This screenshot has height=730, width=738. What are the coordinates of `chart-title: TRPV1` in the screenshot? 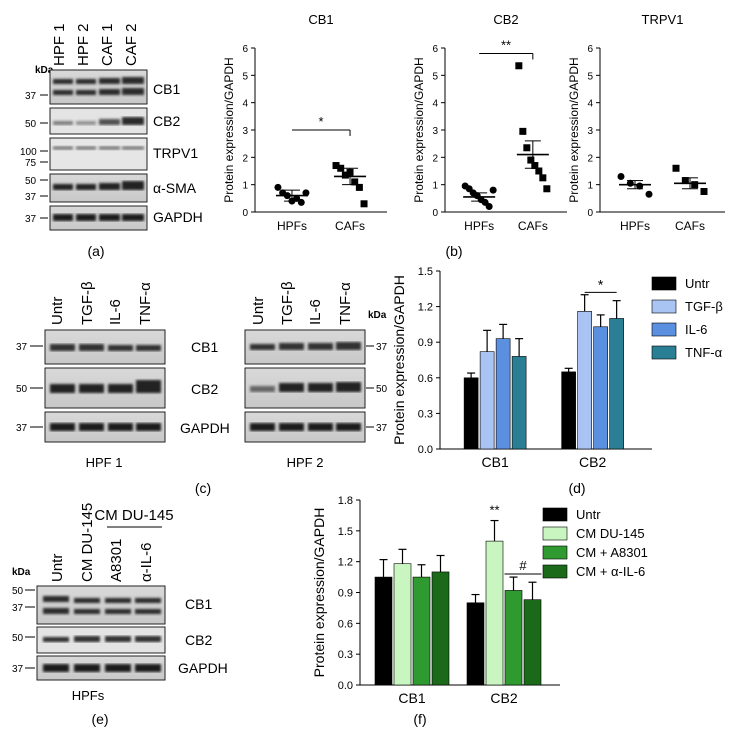 It's located at (663, 19).